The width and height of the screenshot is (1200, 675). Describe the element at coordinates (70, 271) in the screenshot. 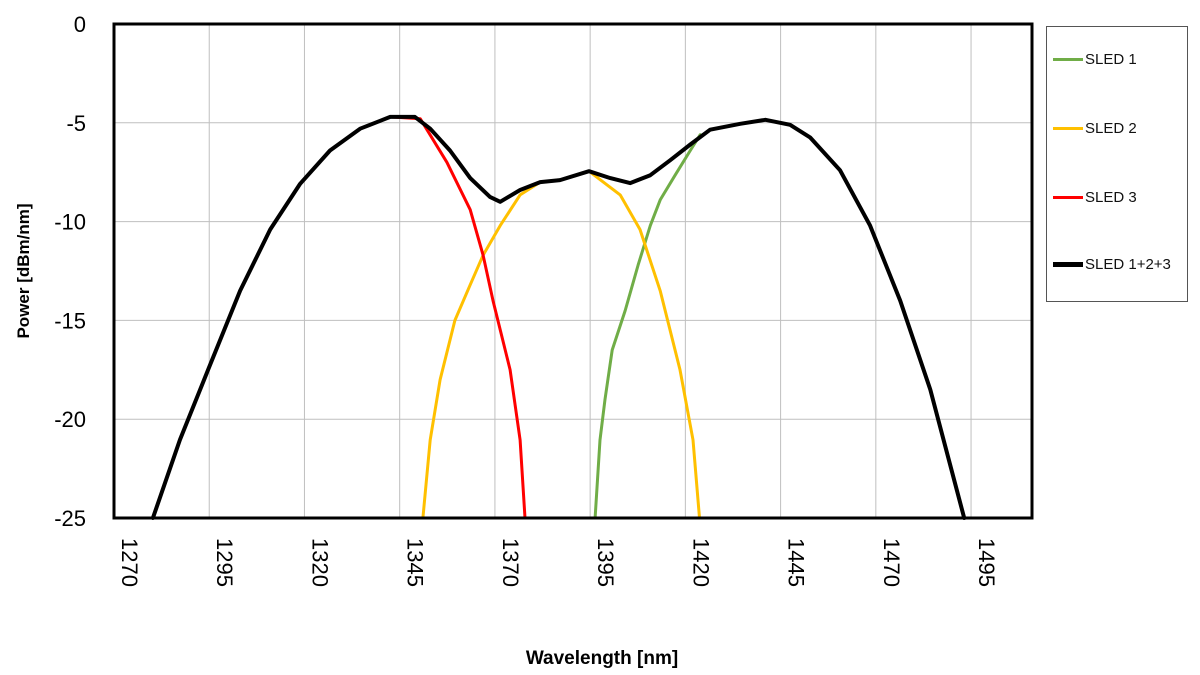

I see `y-tick-labels: 0 -5 -10 -15 -20 -25` at that location.